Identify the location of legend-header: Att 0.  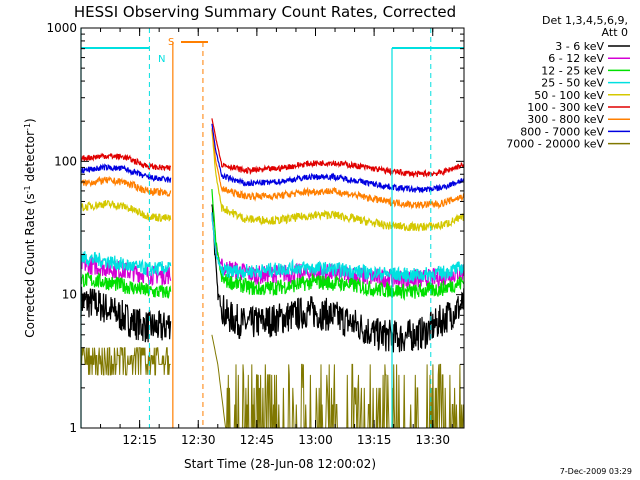
(615, 32).